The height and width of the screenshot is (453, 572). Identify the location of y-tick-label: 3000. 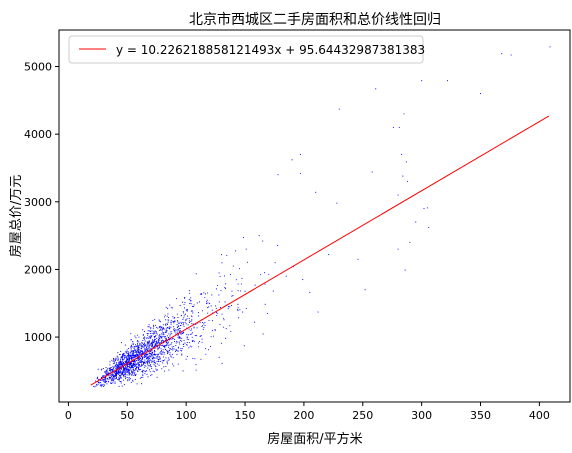
(38, 202).